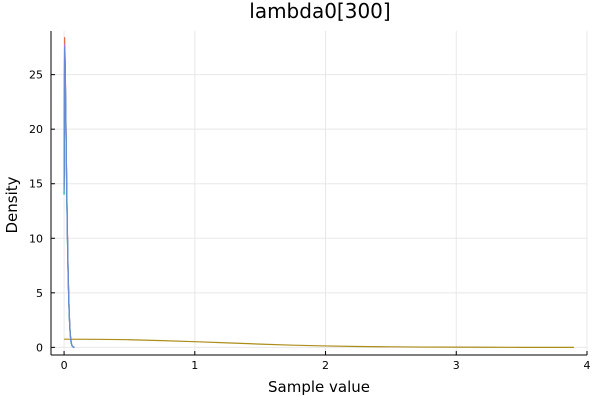 Image resolution: width=600 pixels, height=400 pixels. What do you see at coordinates (36, 238) in the screenshot?
I see `y-tick-label: 10` at bounding box center [36, 238].